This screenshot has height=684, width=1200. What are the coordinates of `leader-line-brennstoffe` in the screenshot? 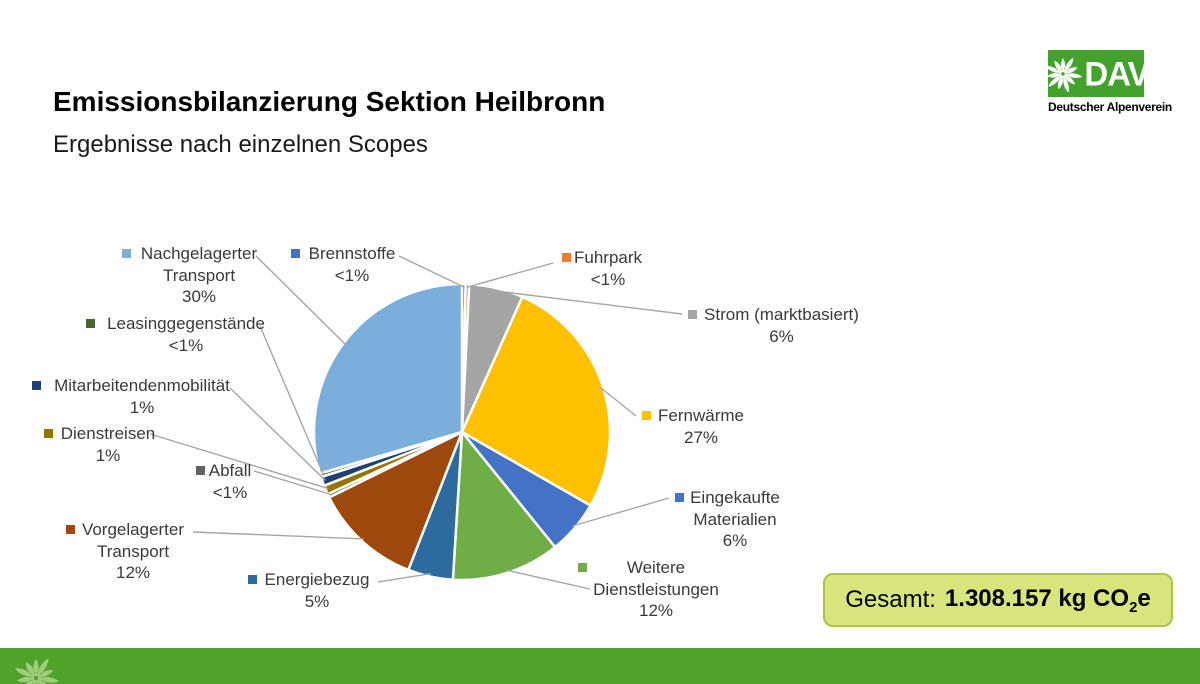 It's located at (431, 271).